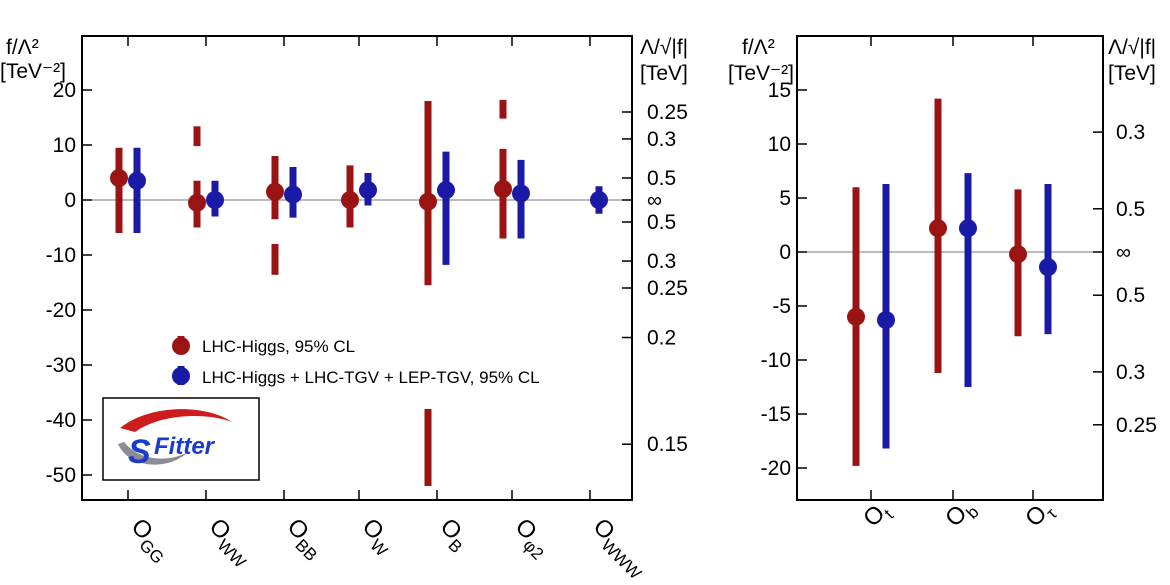 Image resolution: width=1170 pixels, height=585 pixels. I want to click on category-label-base: O, so click(874, 516).